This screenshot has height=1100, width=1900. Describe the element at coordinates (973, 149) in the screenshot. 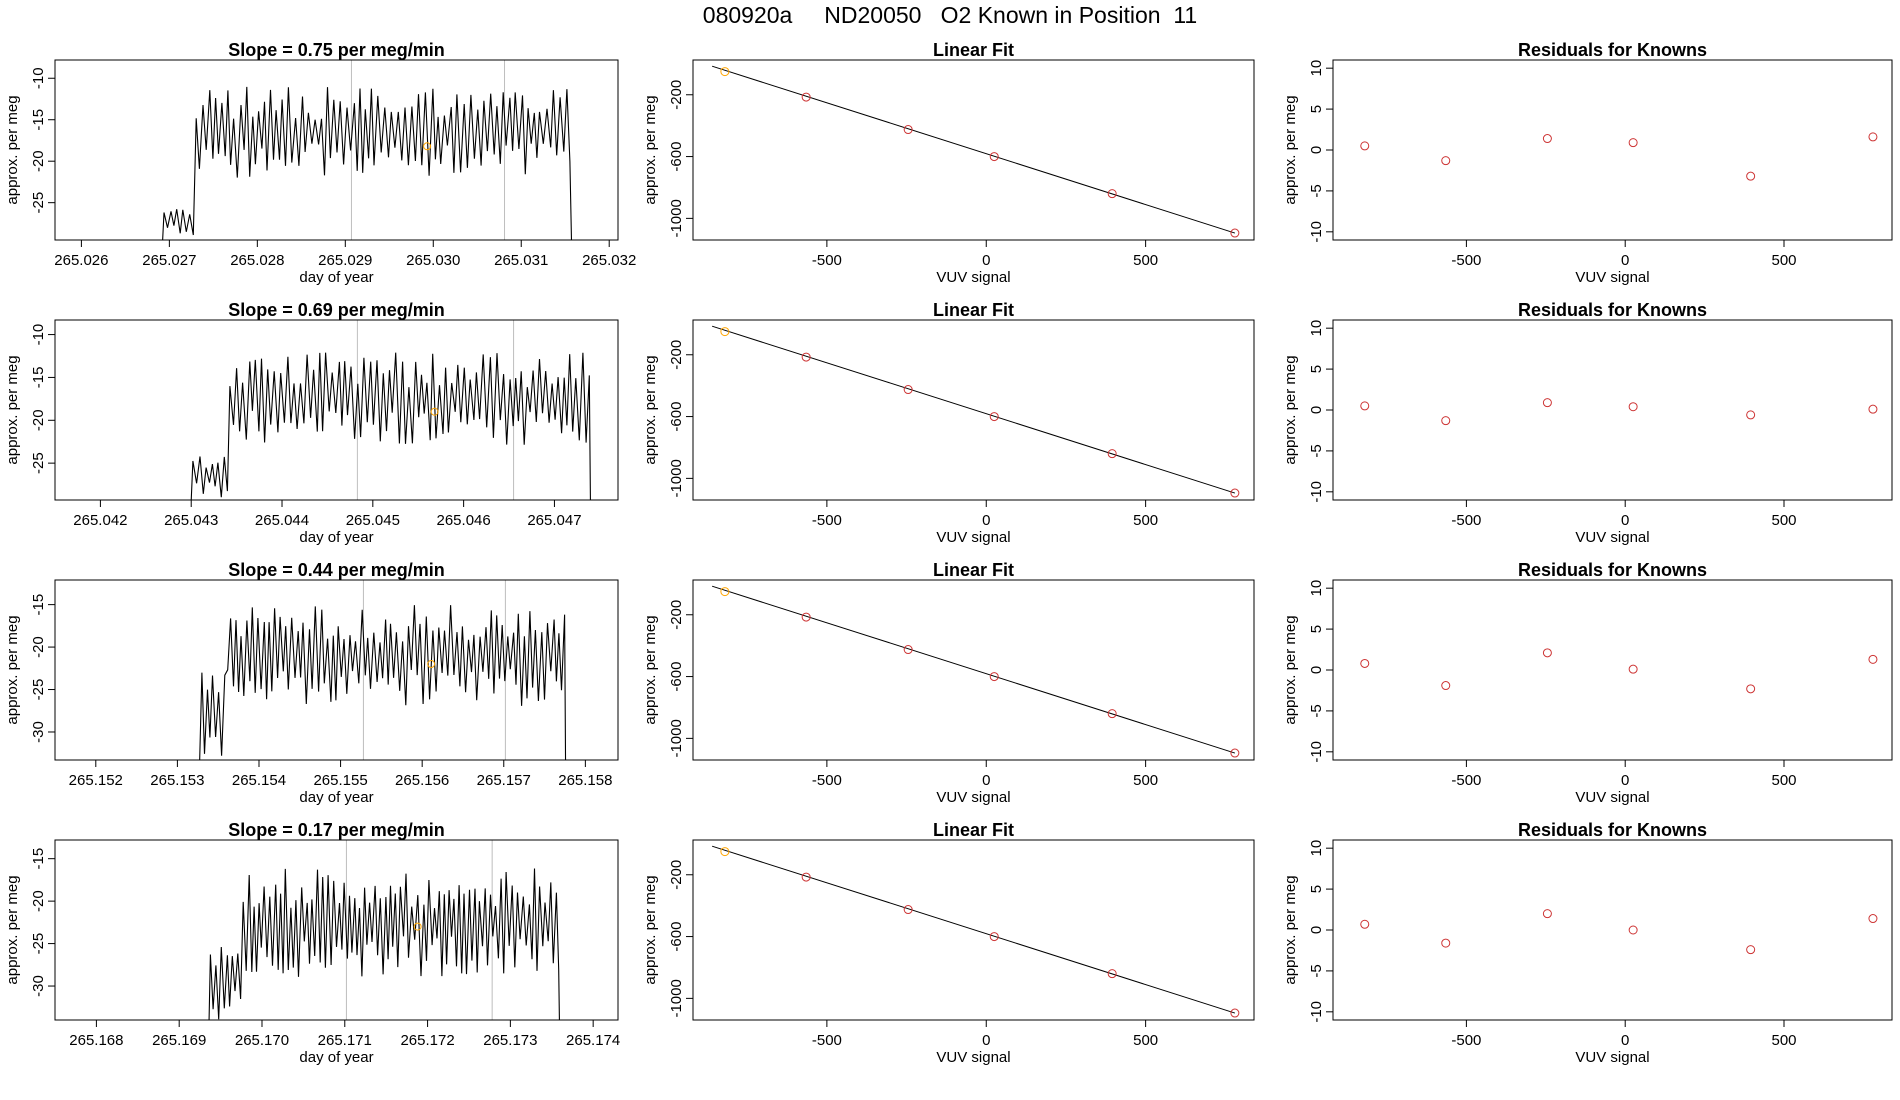

I see `fit-line` at that location.